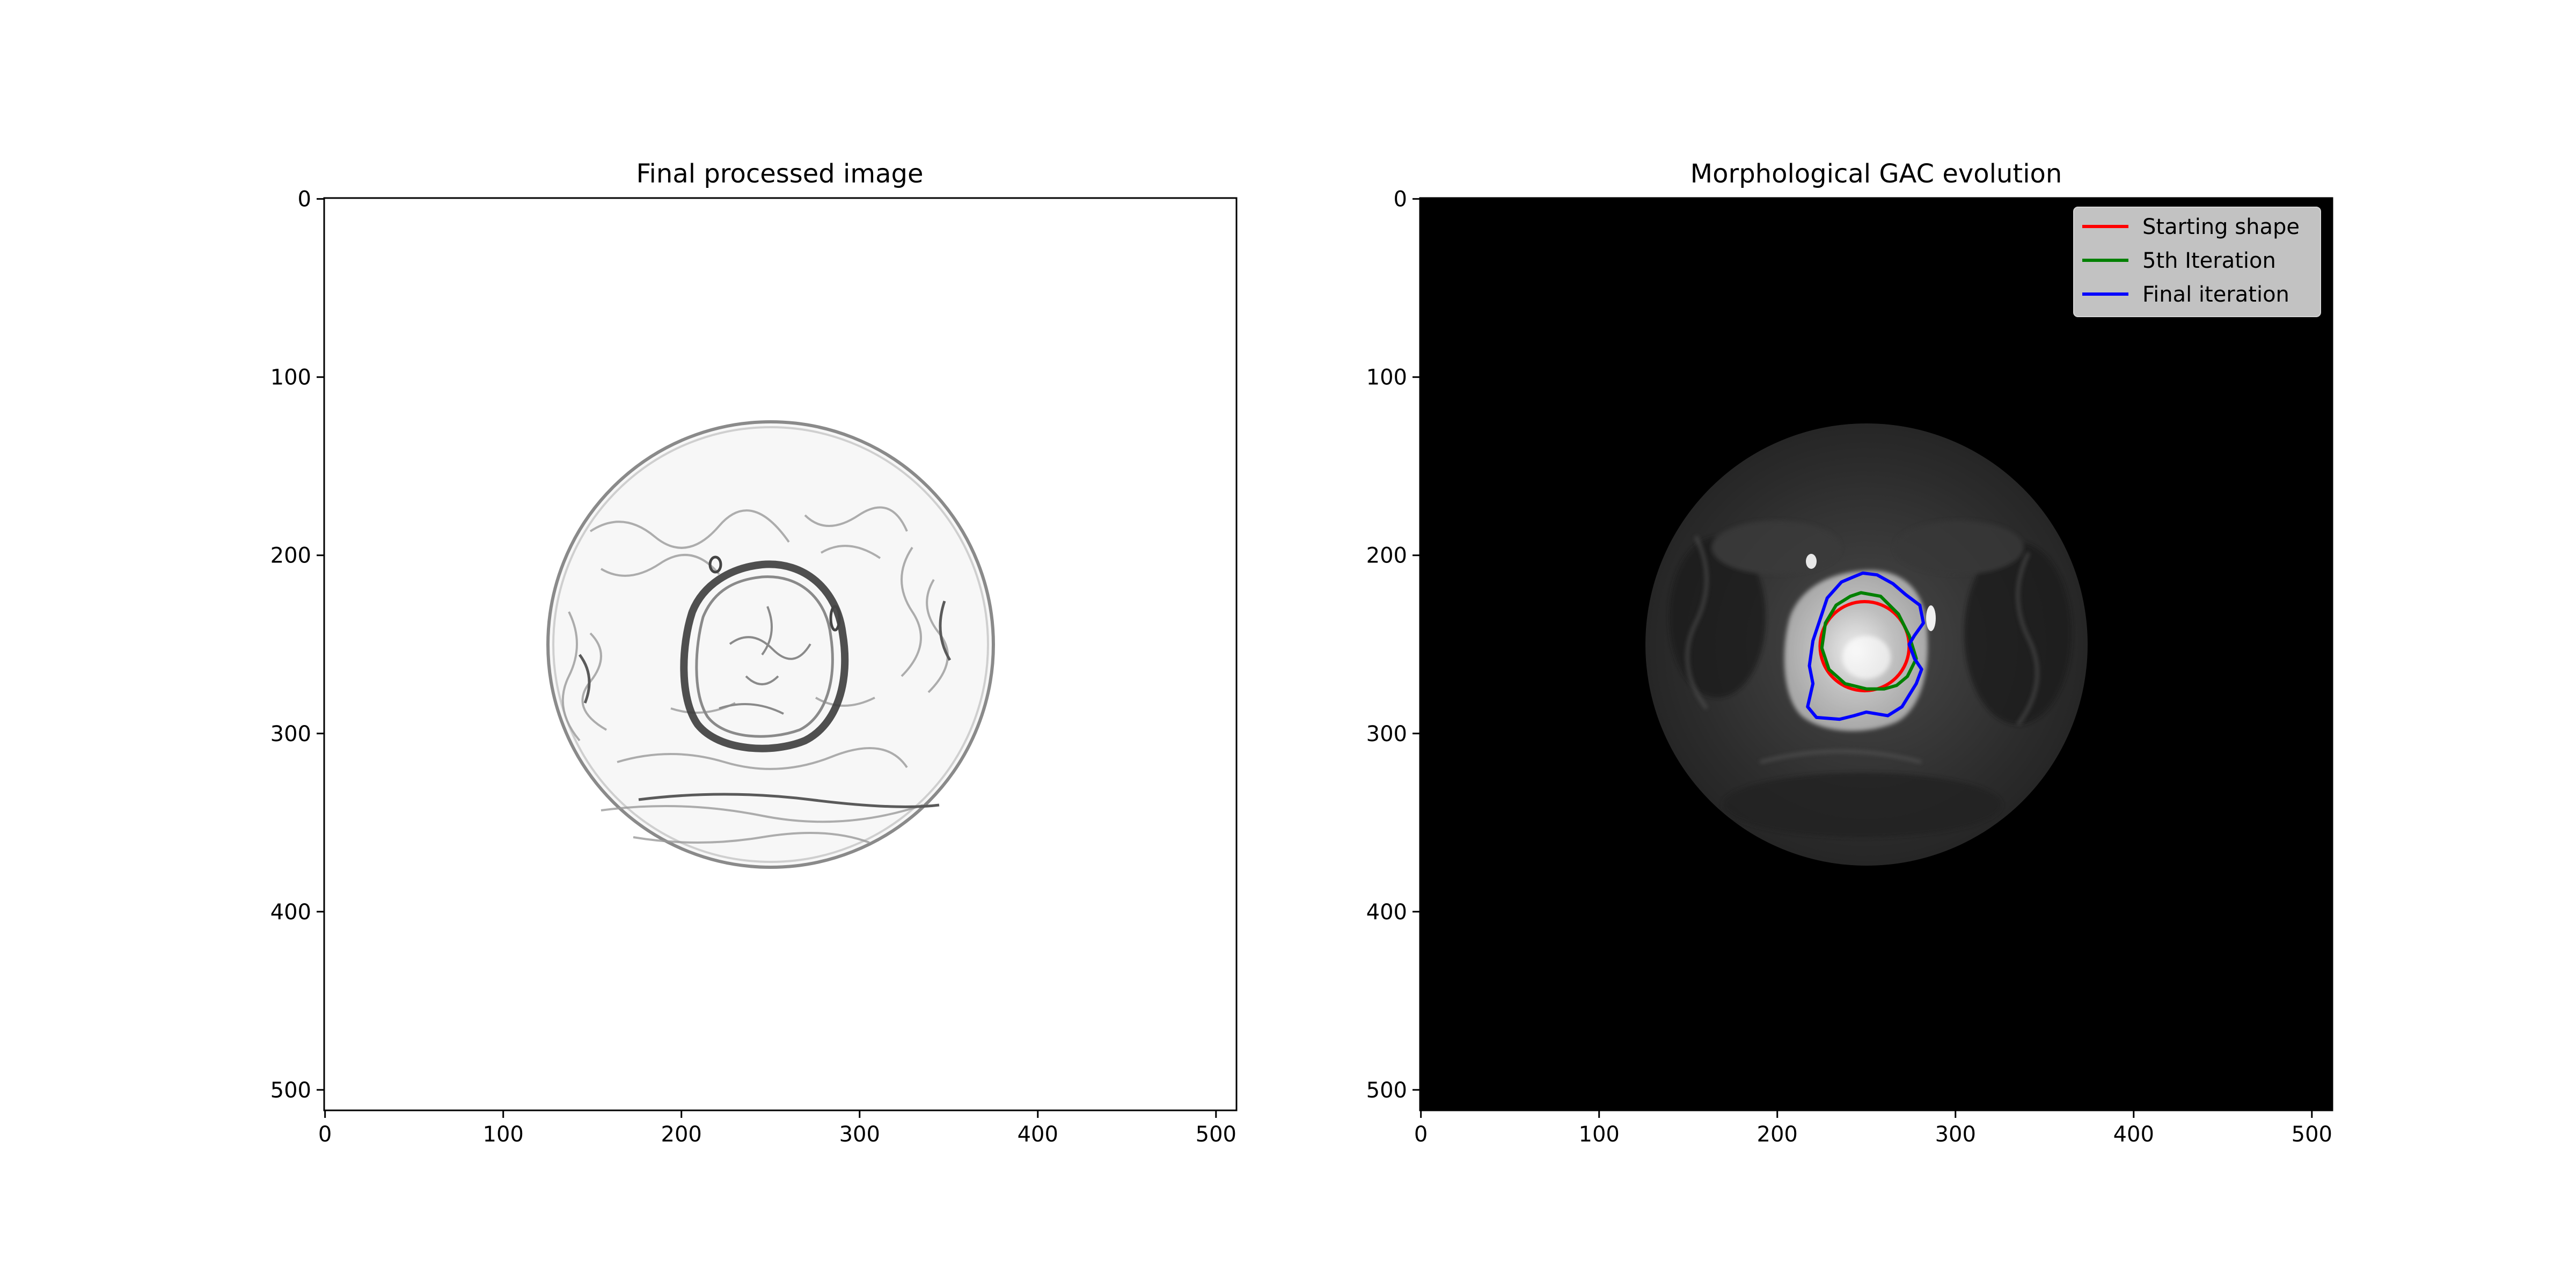  What do you see at coordinates (1400, 199) in the screenshot?
I see `right-ytick-label: 0` at bounding box center [1400, 199].